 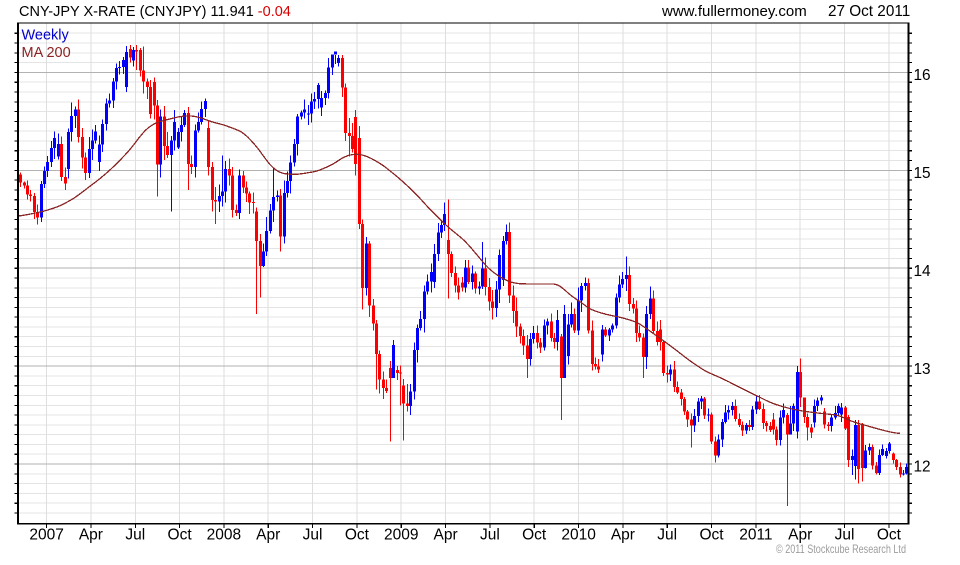 What do you see at coordinates (922, 467) in the screenshot?
I see `svg-text: 12` at bounding box center [922, 467].